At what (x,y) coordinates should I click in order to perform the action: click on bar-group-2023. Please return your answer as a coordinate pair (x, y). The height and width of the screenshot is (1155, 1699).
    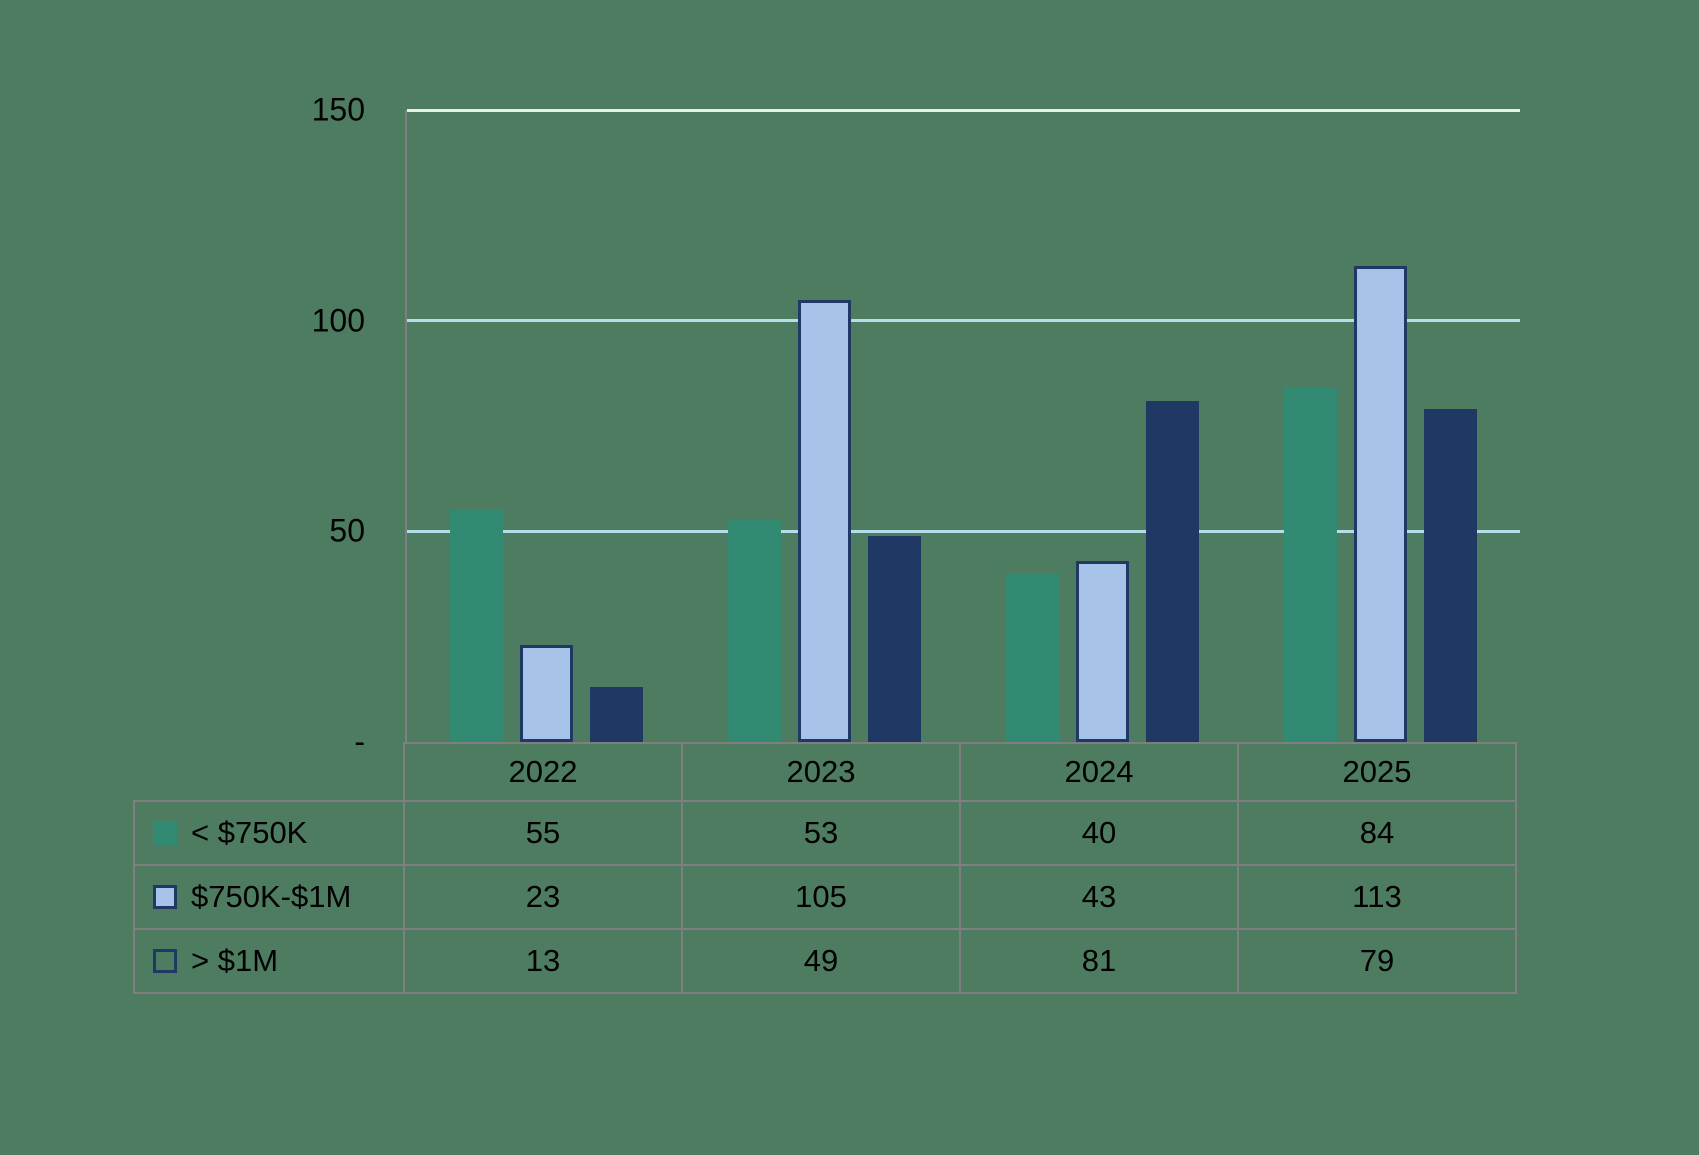
    Looking at the image, I should click on (824, 426).